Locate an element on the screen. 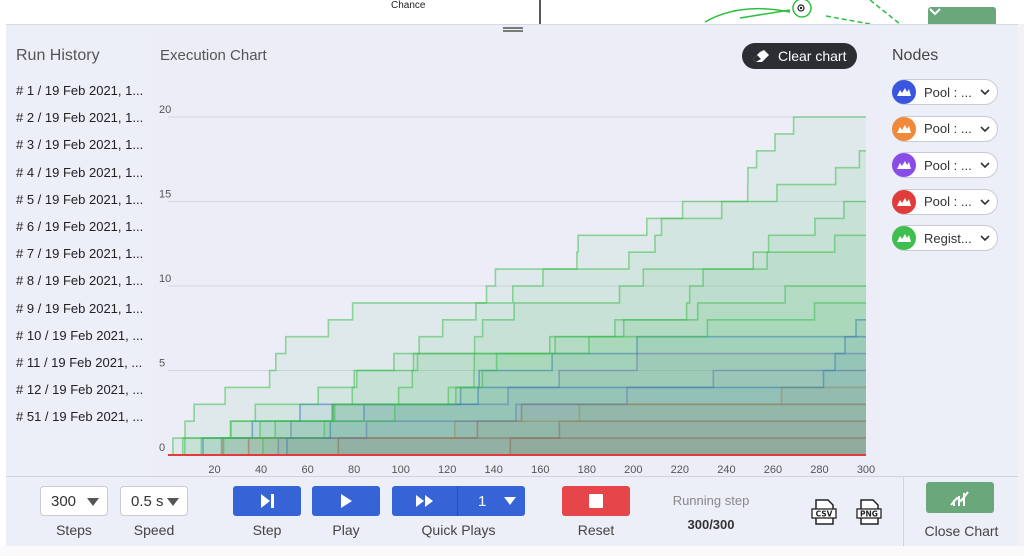 The image size is (1024, 556). eraser-icon is located at coordinates (761, 56).